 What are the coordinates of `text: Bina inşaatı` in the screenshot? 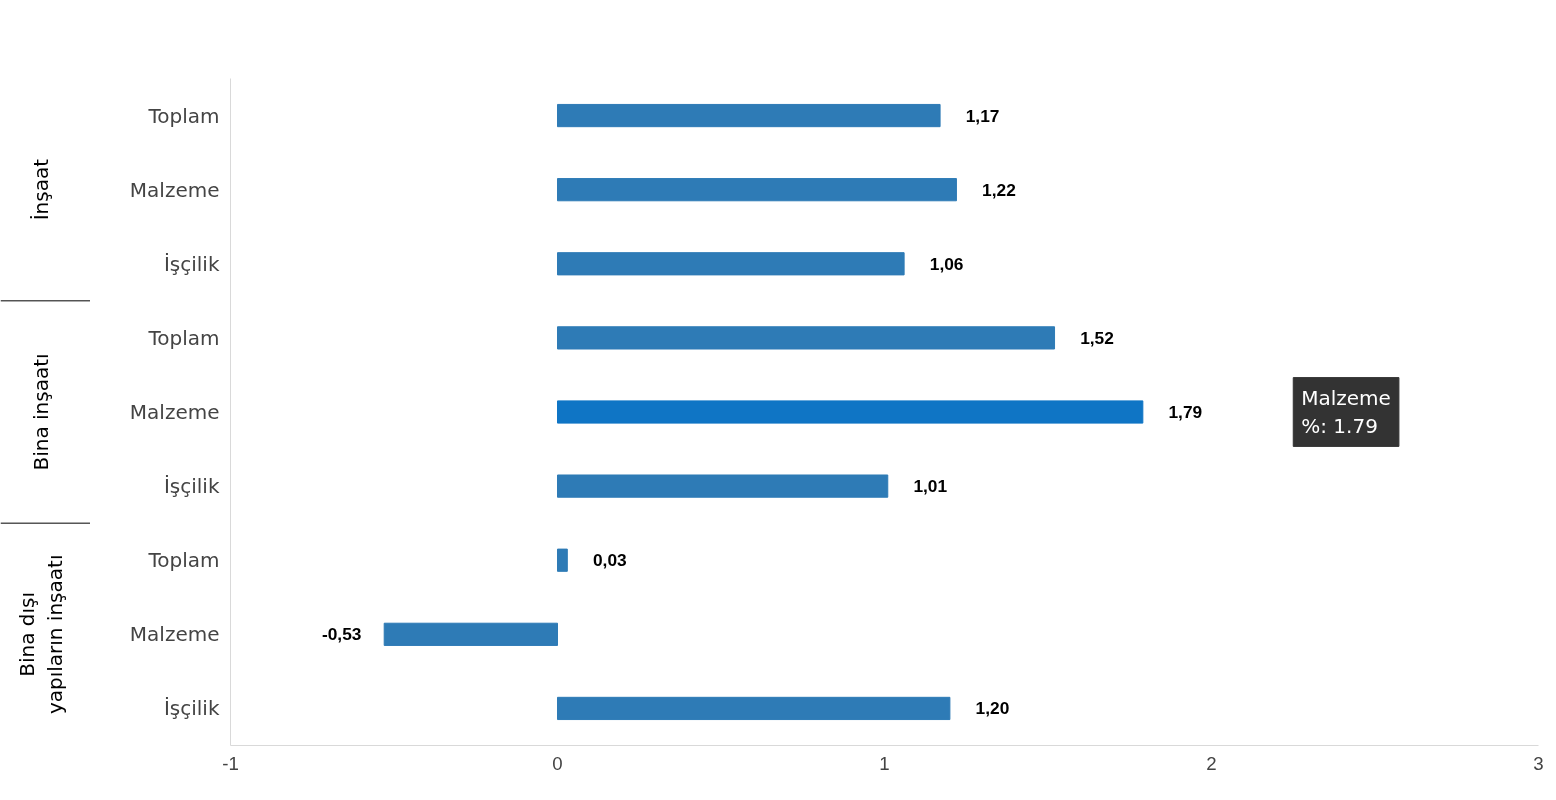 It's located at (41, 412).